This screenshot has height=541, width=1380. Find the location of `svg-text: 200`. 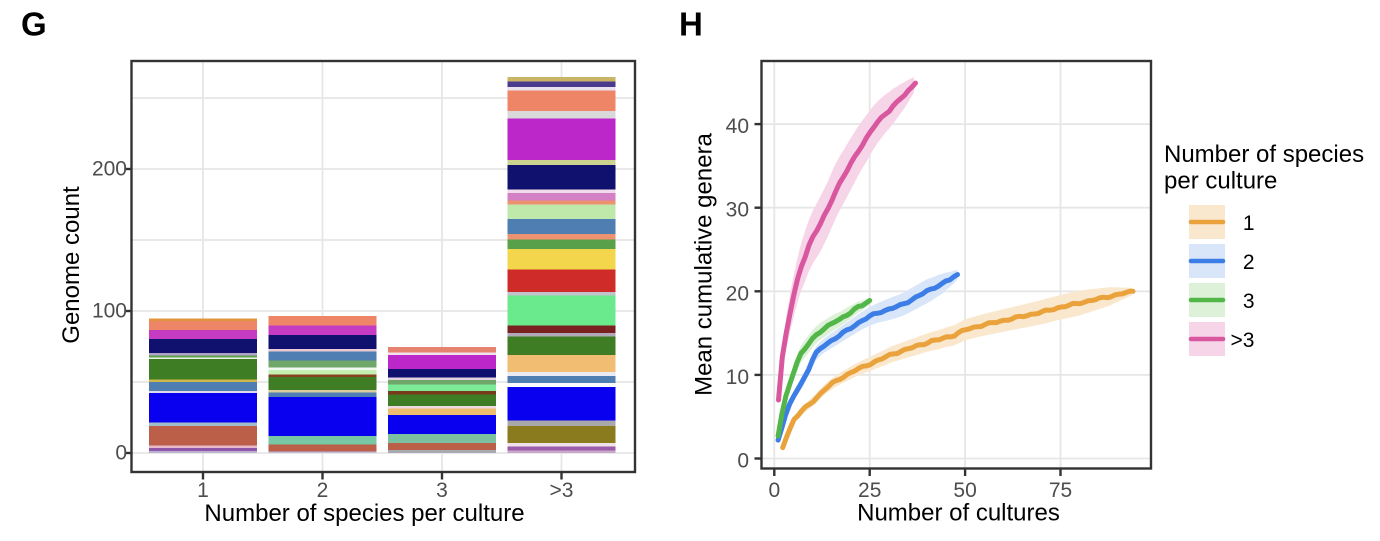

svg-text: 200 is located at coordinates (109, 169).